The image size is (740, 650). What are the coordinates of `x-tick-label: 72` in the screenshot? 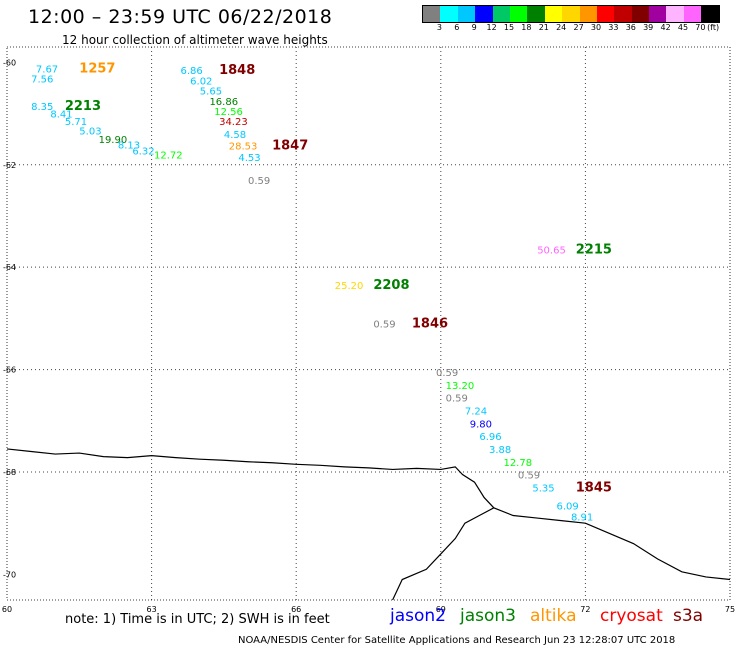 It's located at (585, 609).